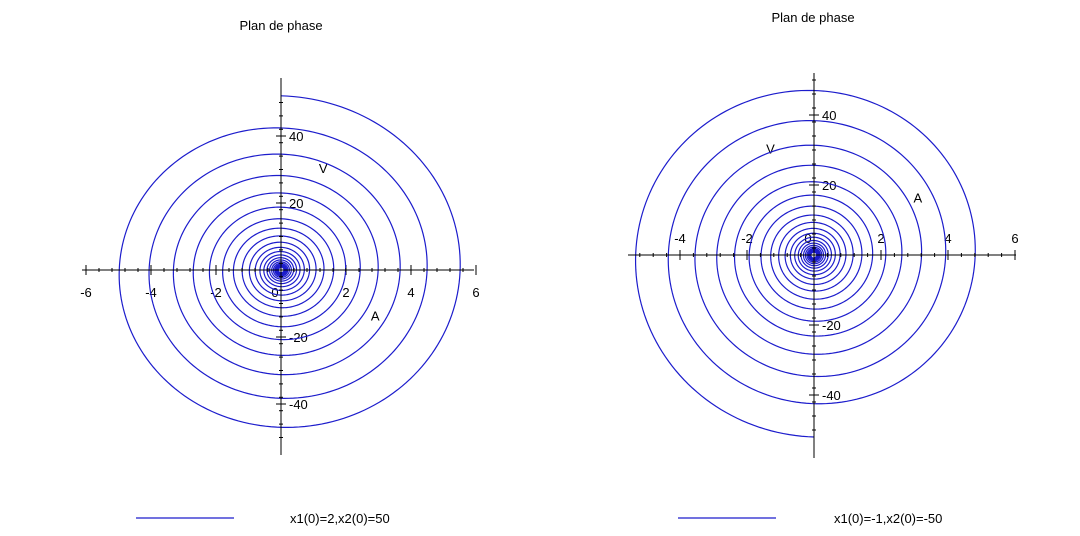 The width and height of the screenshot is (1080, 536). I want to click on y-tick-labels: 40 20 -20 -40, so click(825, 255).